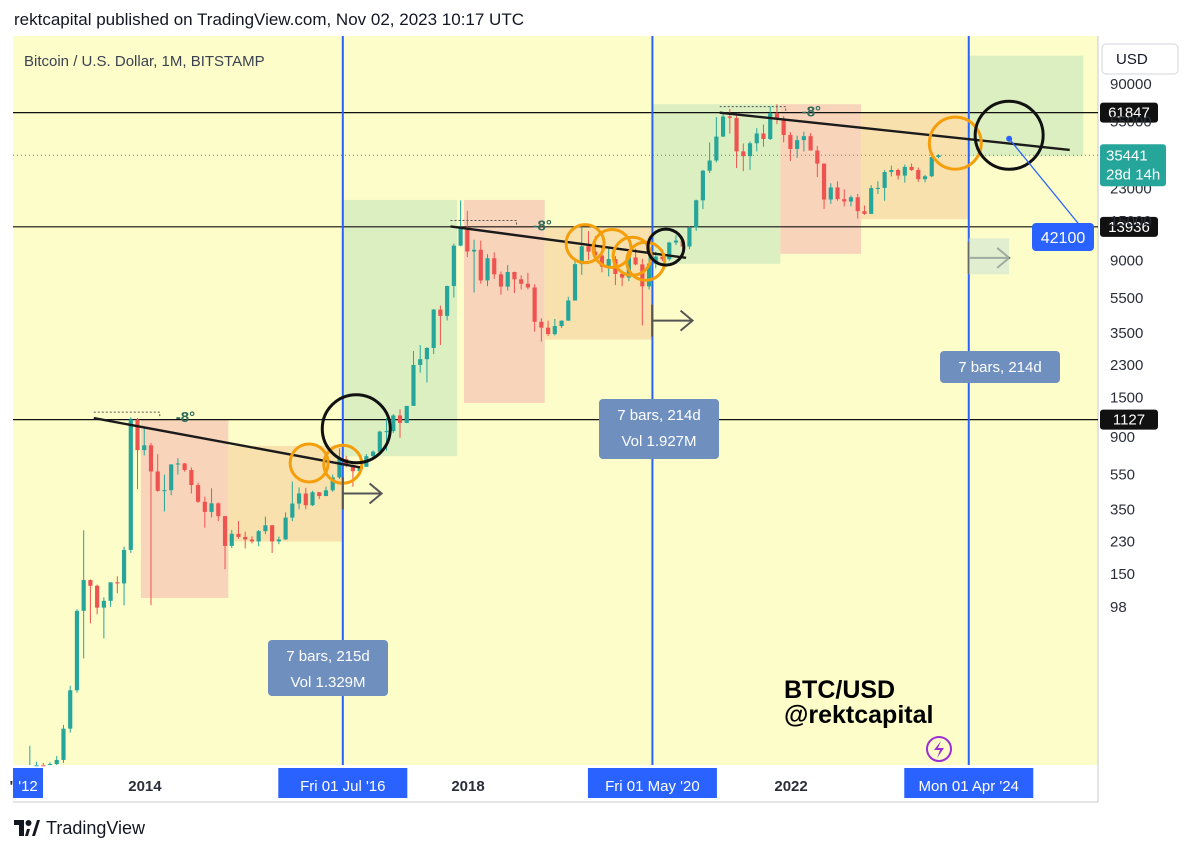 The height and width of the screenshot is (851, 1200). I want to click on lightning-icon, so click(939, 749).